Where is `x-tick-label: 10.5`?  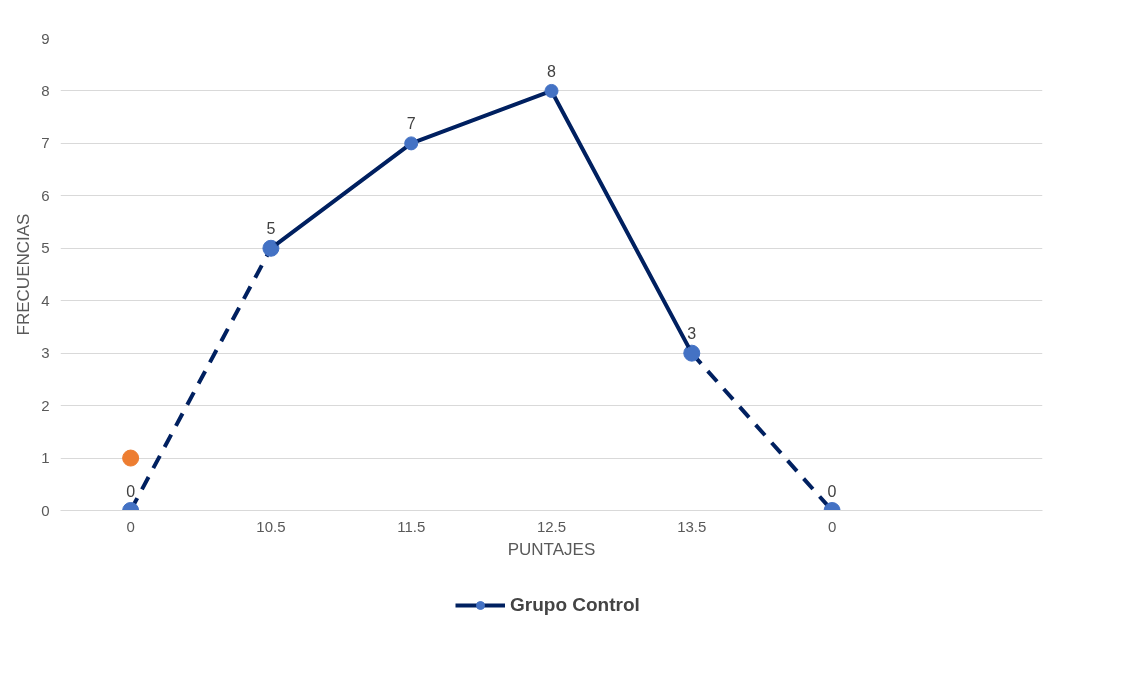 x-tick-label: 10.5 is located at coordinates (271, 526).